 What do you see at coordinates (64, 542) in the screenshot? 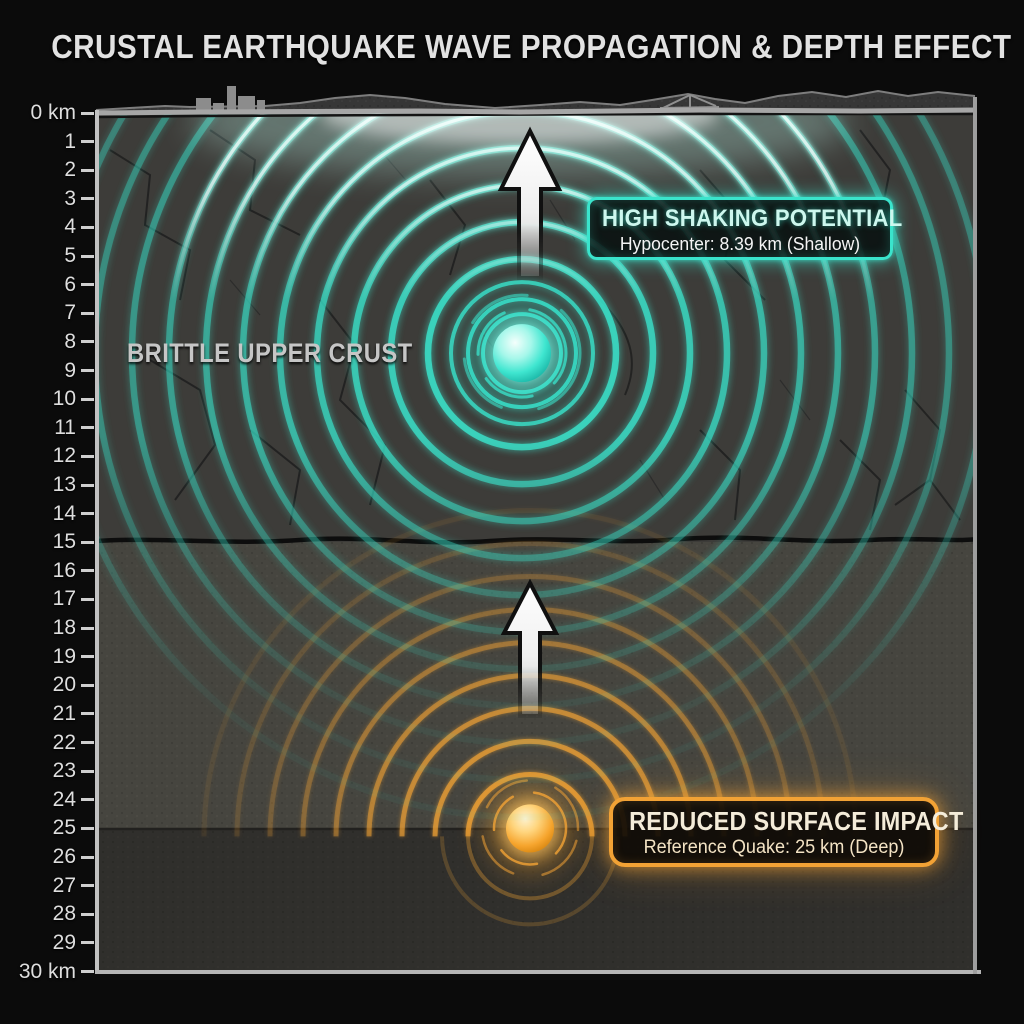
I see `depth-tick-label: 15` at bounding box center [64, 542].